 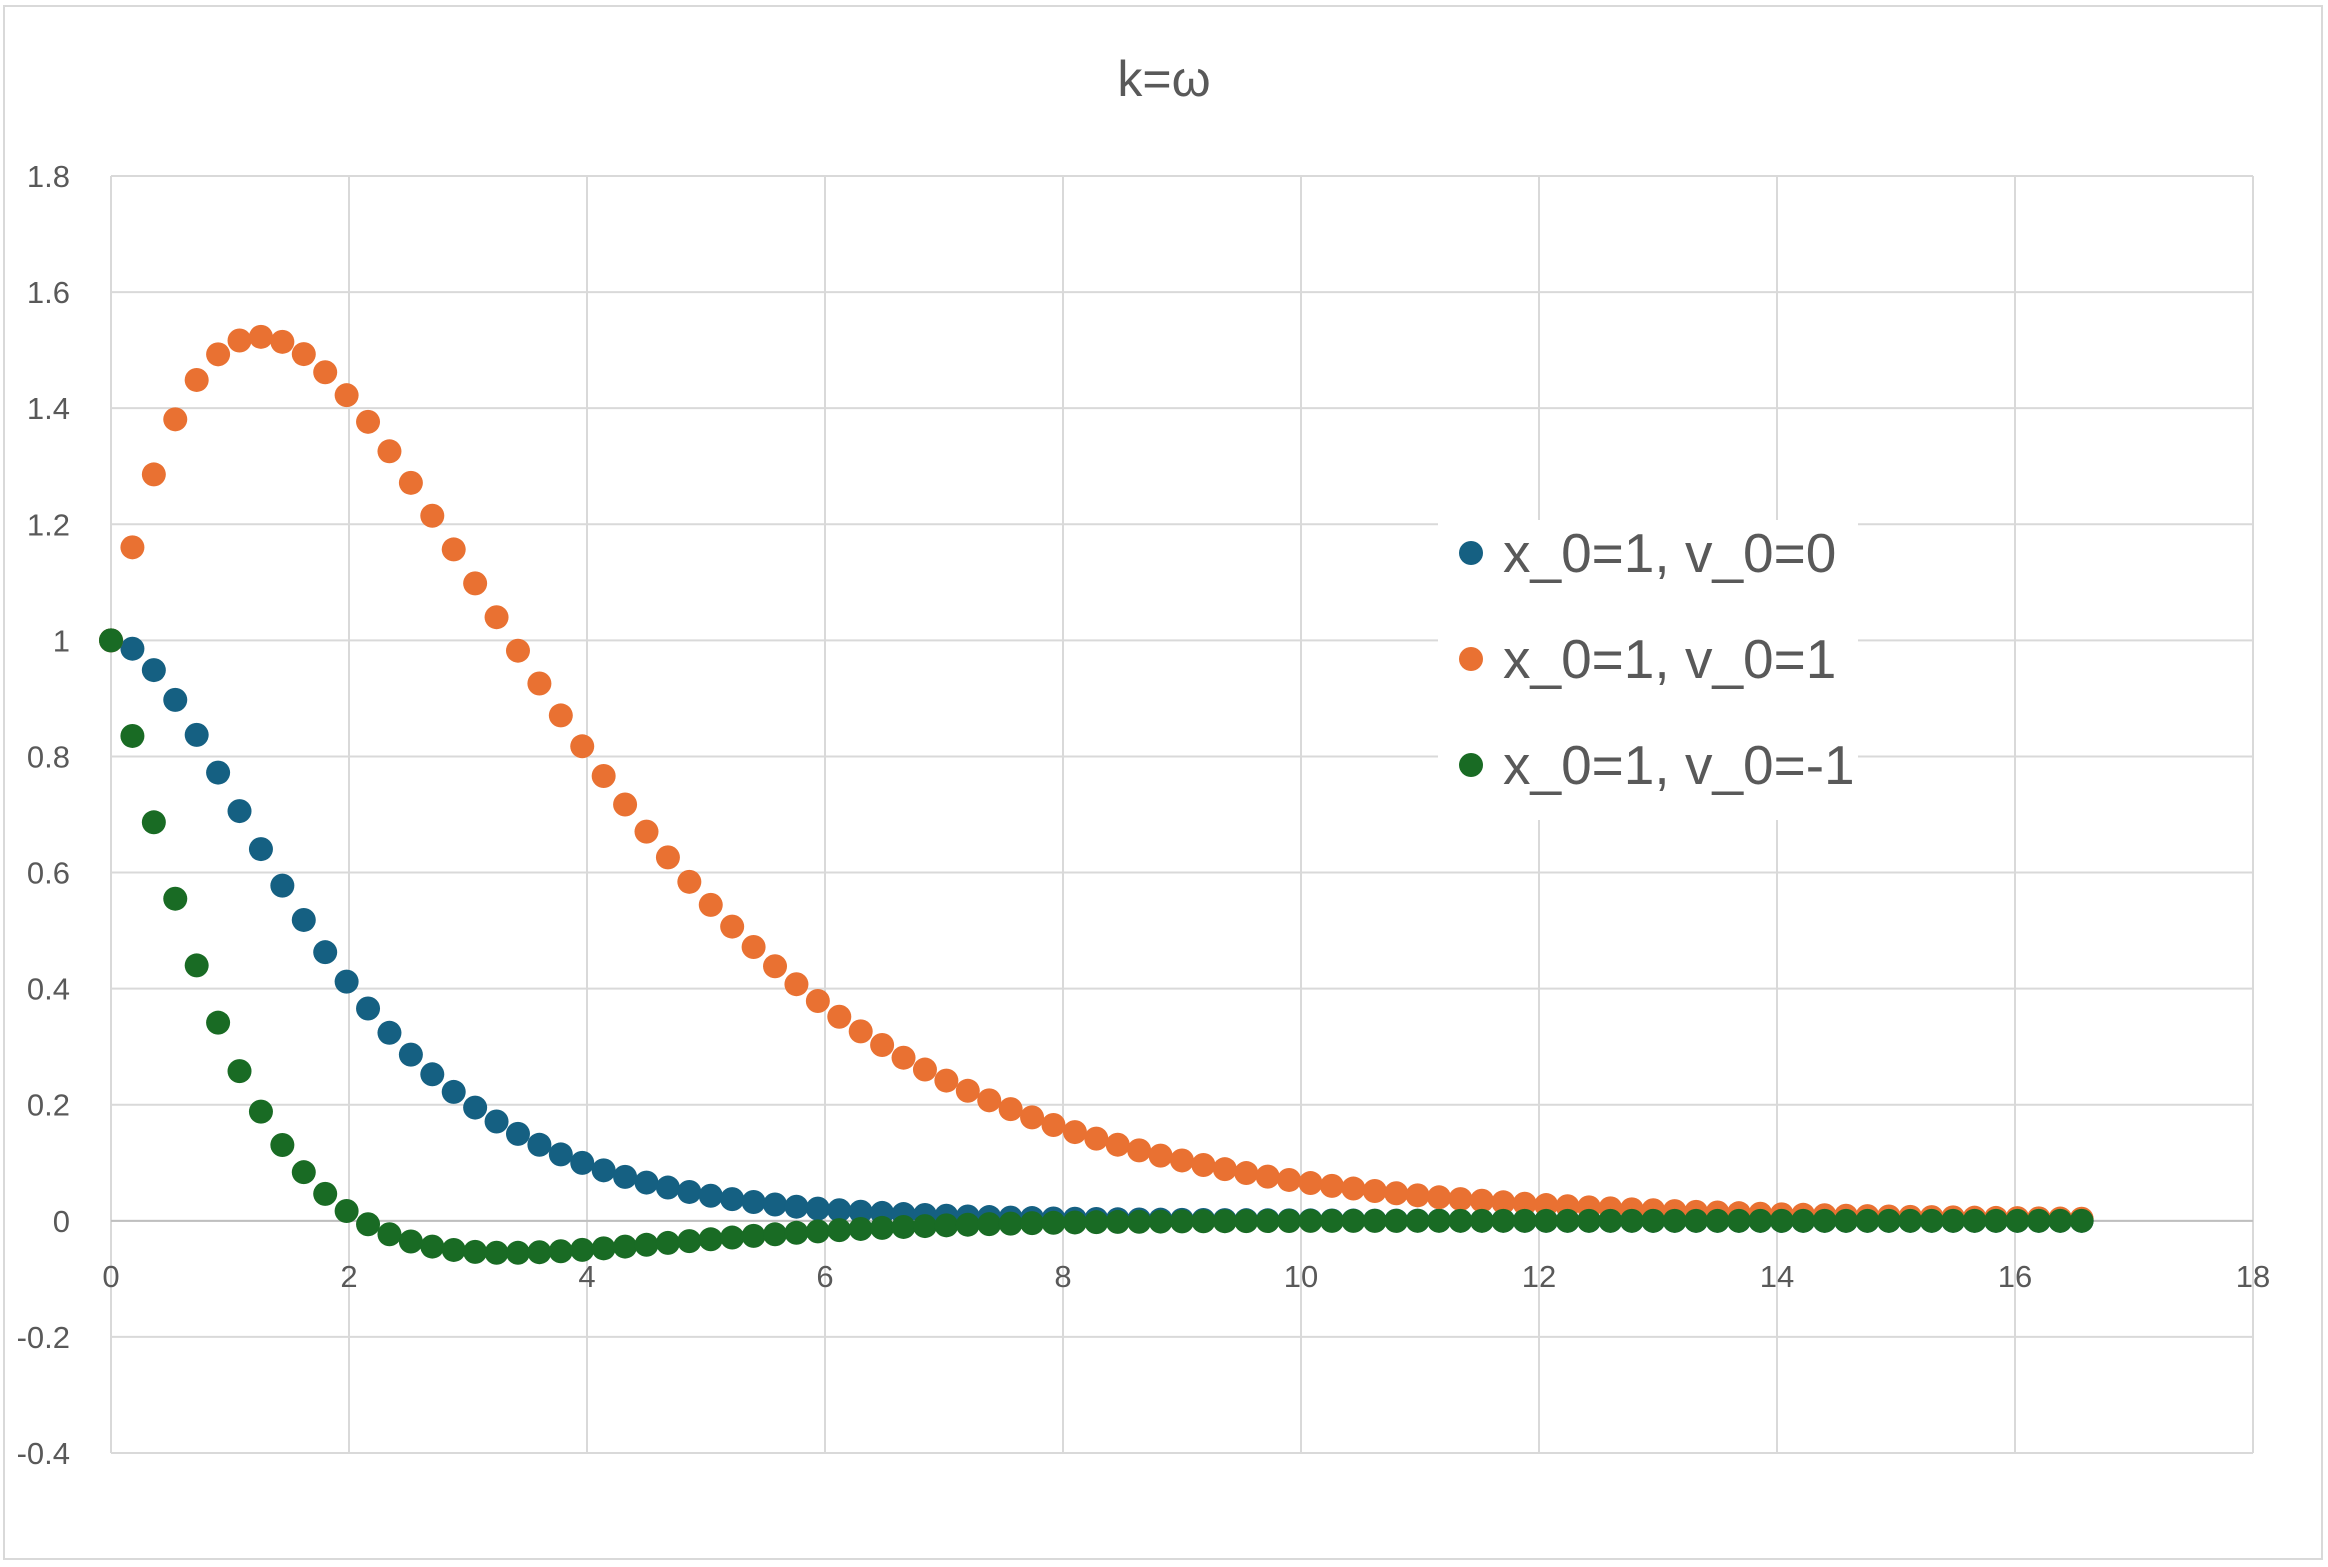 I want to click on y-tick-label: 0, so click(x=61, y=1221).